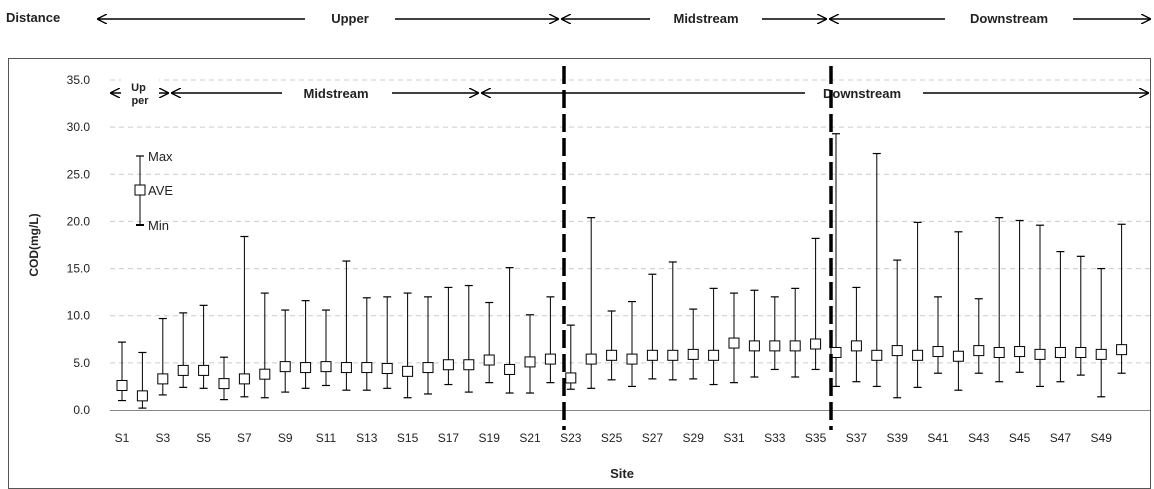 Image resolution: width=1154 pixels, height=489 pixels. Describe the element at coordinates (81, 410) in the screenshot. I see `y-tick-label: 0.0` at that location.